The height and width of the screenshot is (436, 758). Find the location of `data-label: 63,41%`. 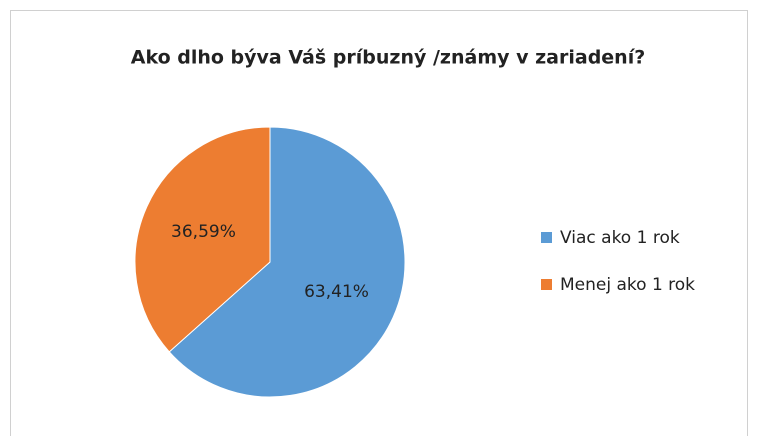

data-label: 63,41% is located at coordinates (336, 292).